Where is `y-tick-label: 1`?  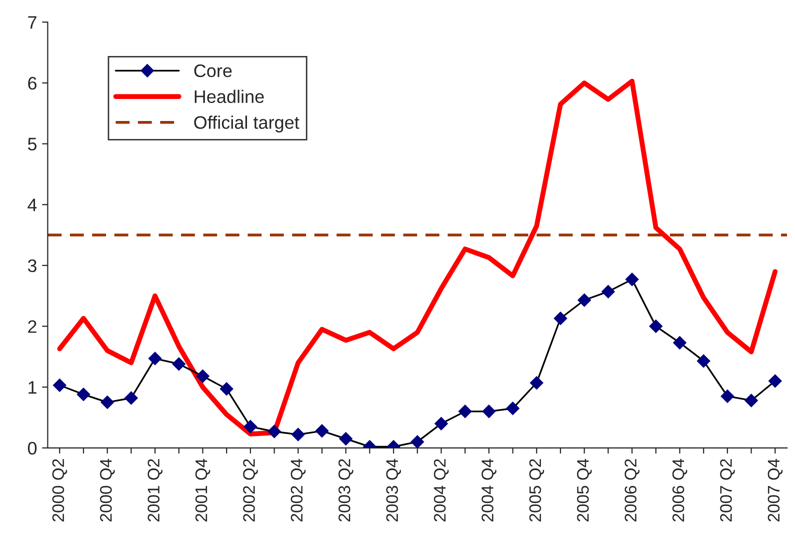 y-tick-label: 1 is located at coordinates (32, 387).